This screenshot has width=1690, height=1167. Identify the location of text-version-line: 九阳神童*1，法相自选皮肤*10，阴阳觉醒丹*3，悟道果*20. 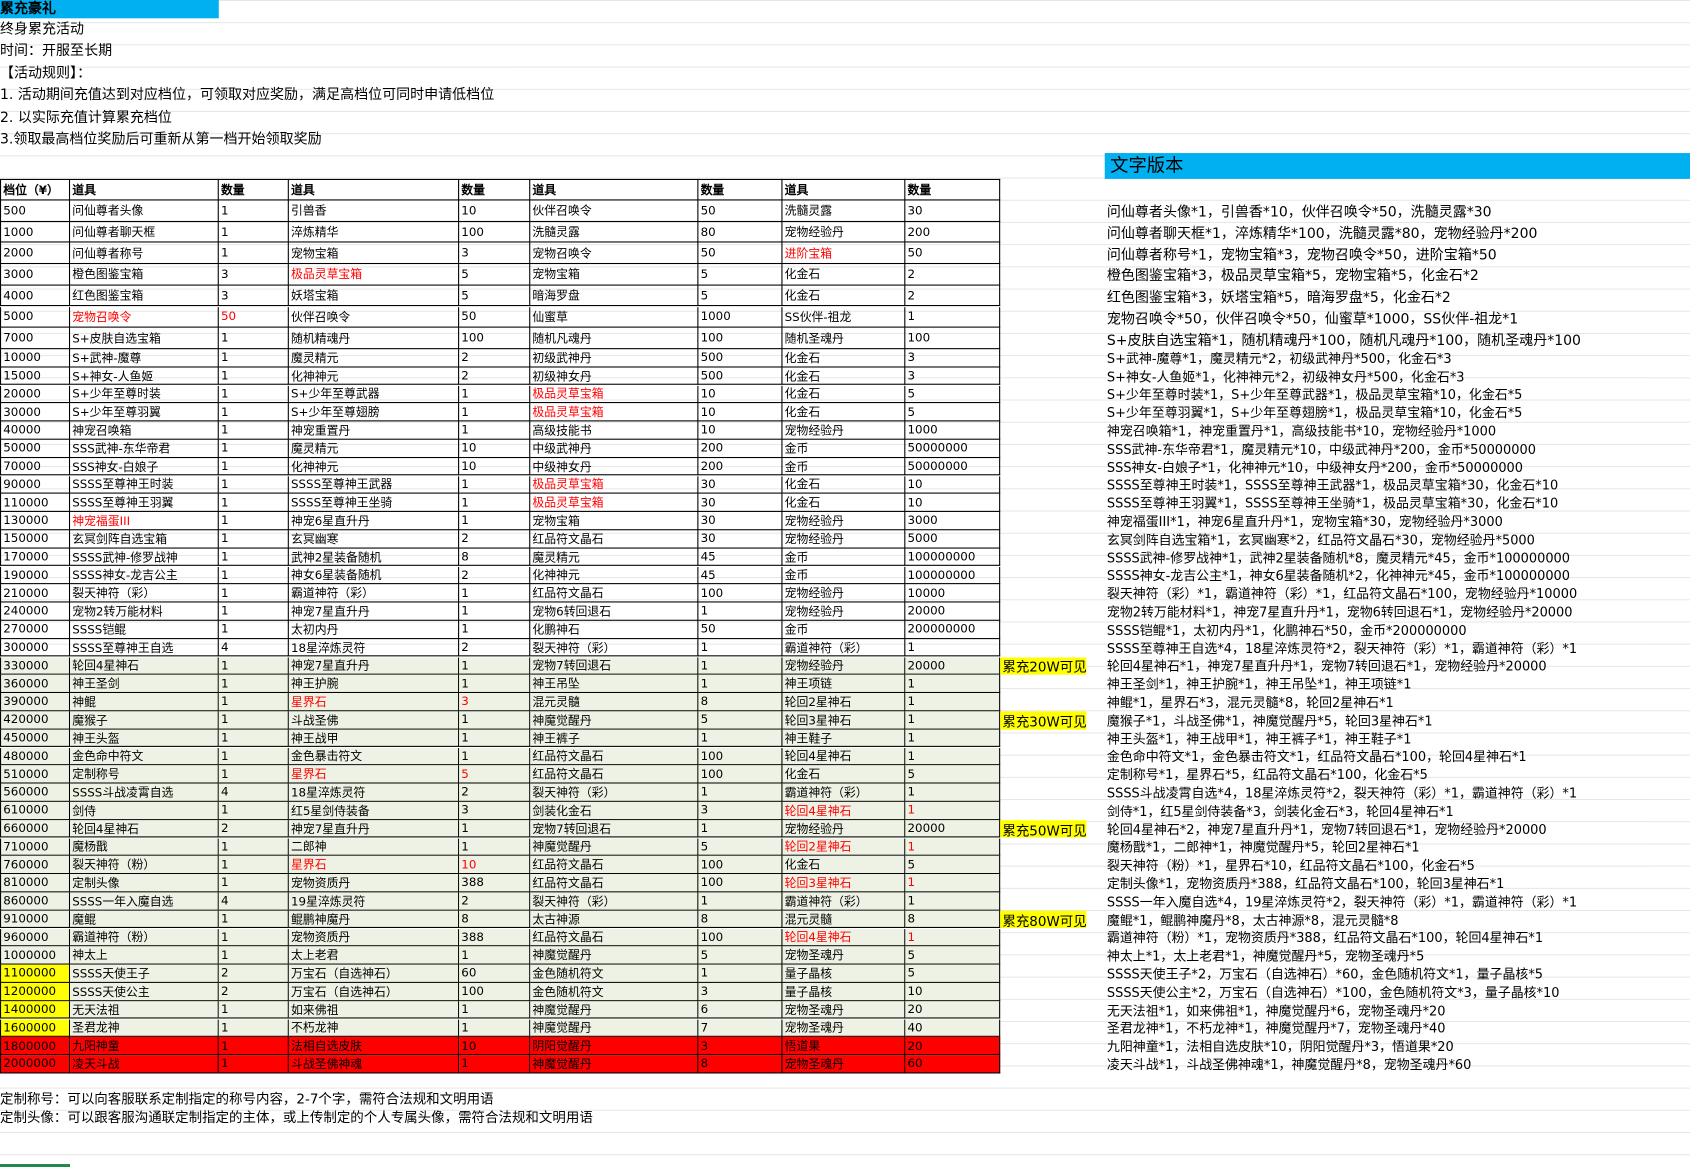
(1280, 1047).